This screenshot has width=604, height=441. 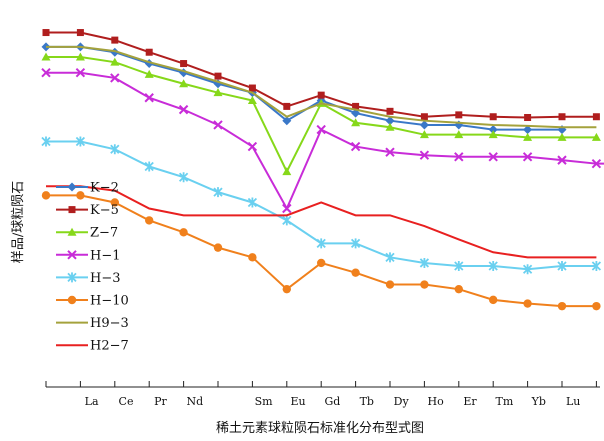 What do you see at coordinates (297, 401) in the screenshot?
I see `x-tick-label: Eu` at bounding box center [297, 401].